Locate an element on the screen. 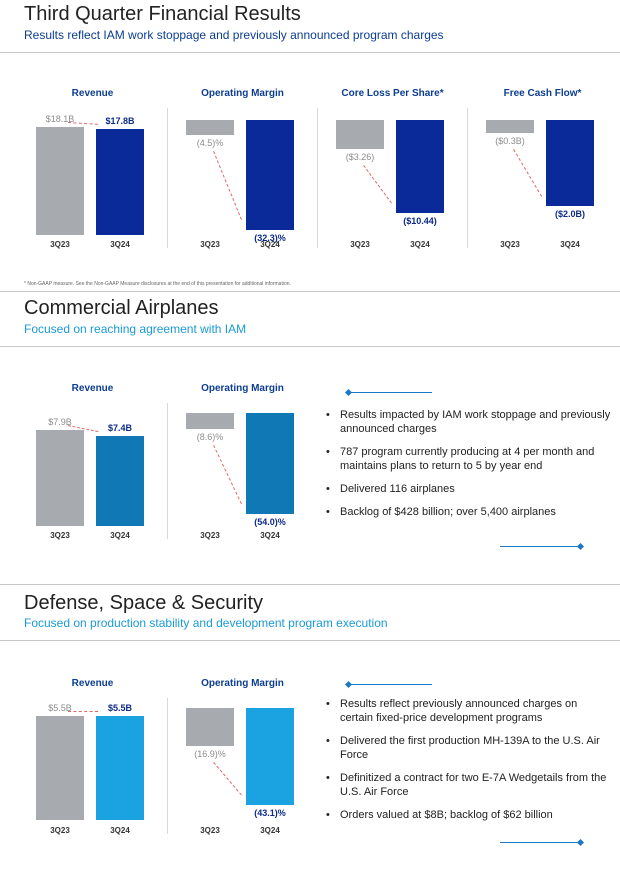 The height and width of the screenshot is (882, 620). data-label: (8.6)% is located at coordinates (210, 437).